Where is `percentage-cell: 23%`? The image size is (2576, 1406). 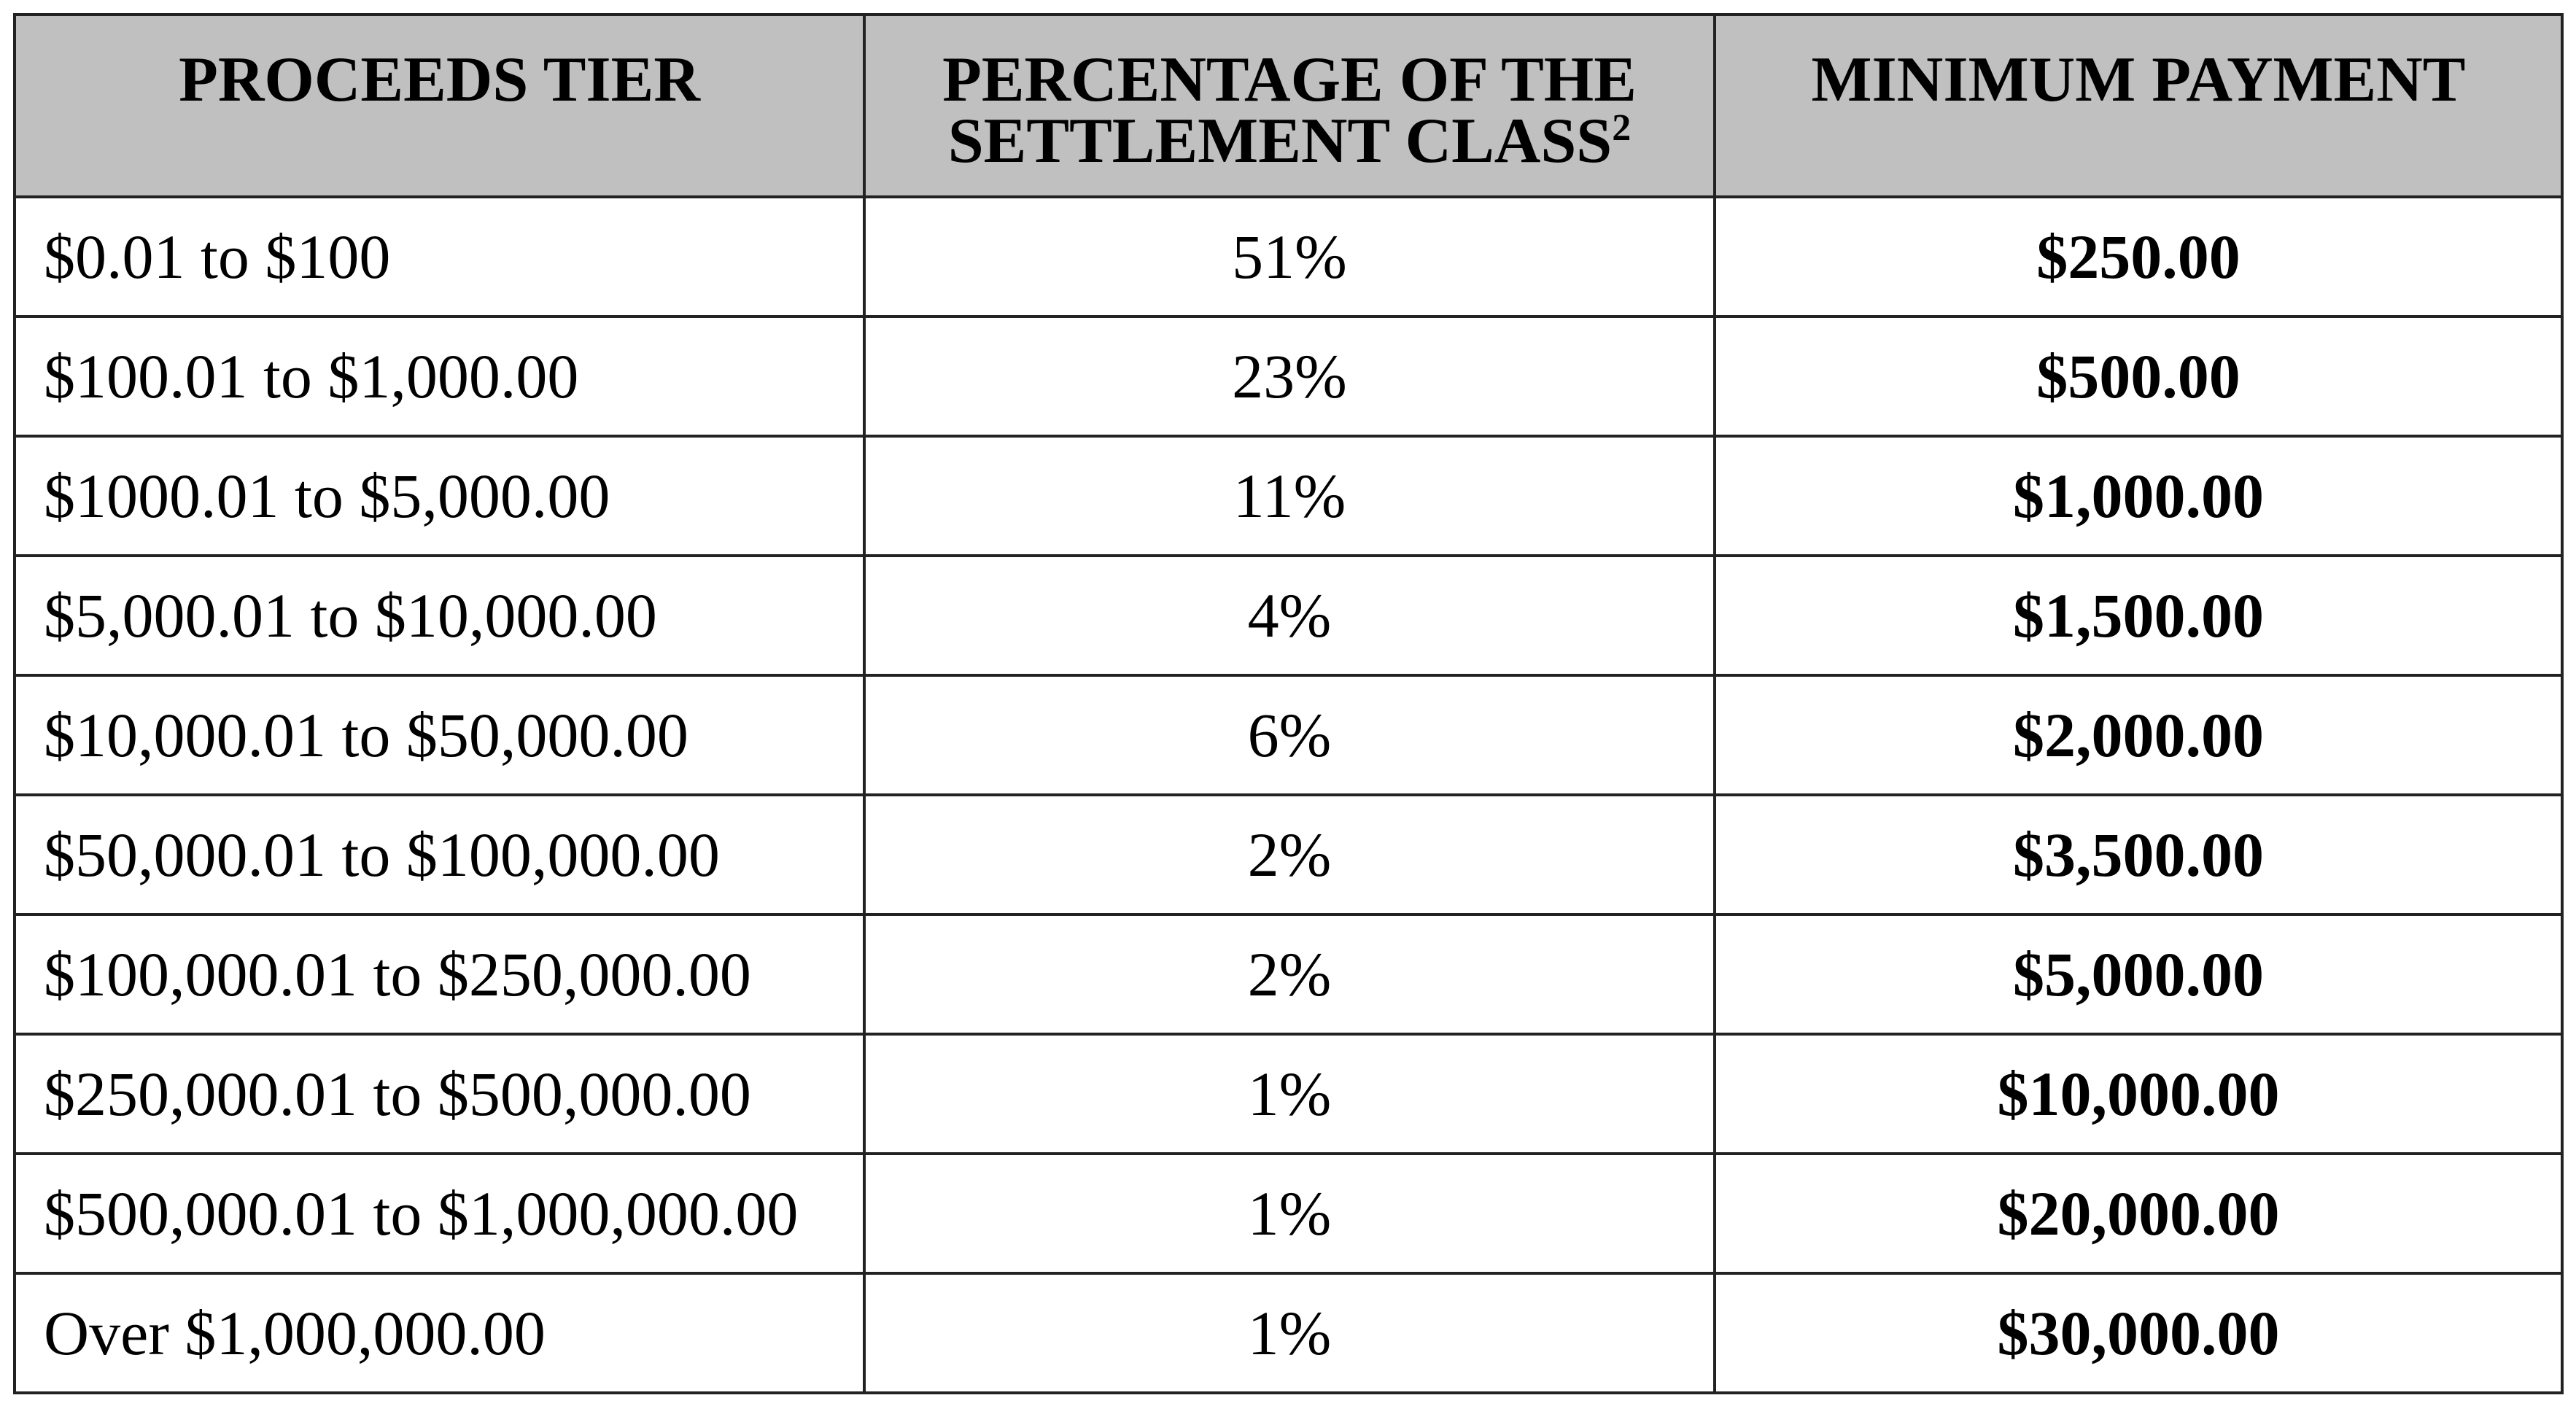 percentage-cell: 23% is located at coordinates (1289, 376).